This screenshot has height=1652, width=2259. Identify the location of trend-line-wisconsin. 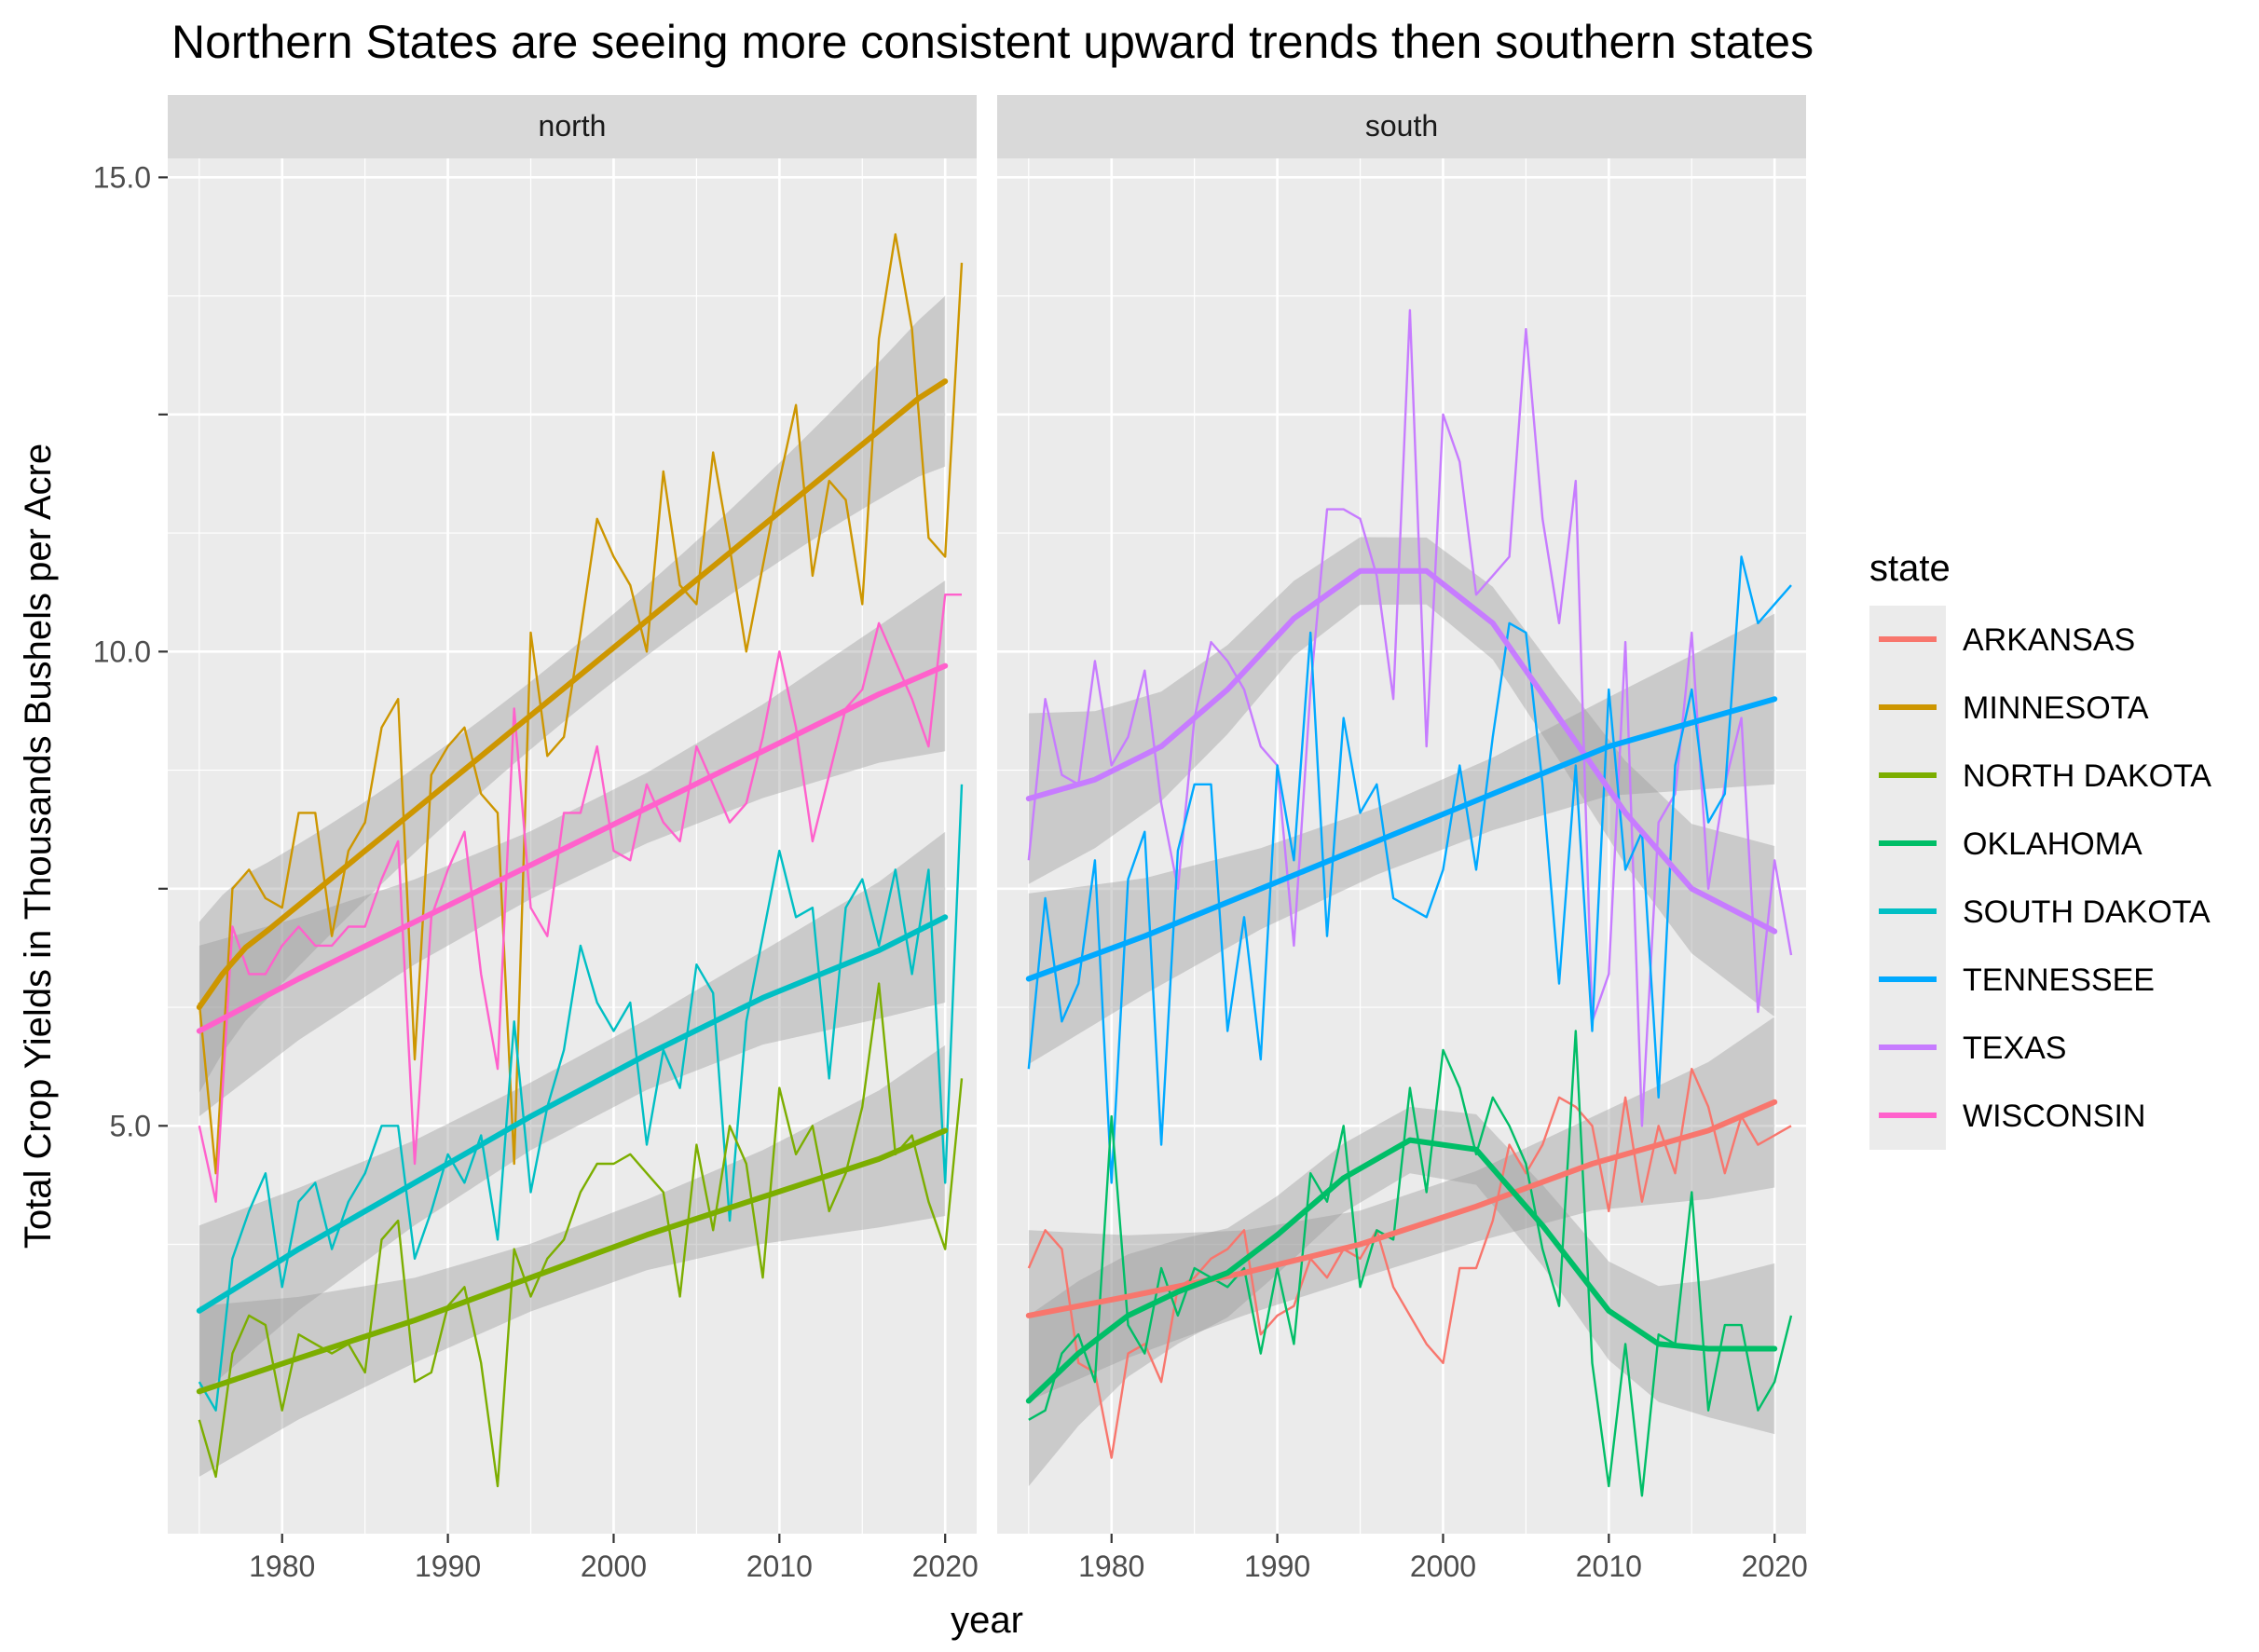
(572, 848).